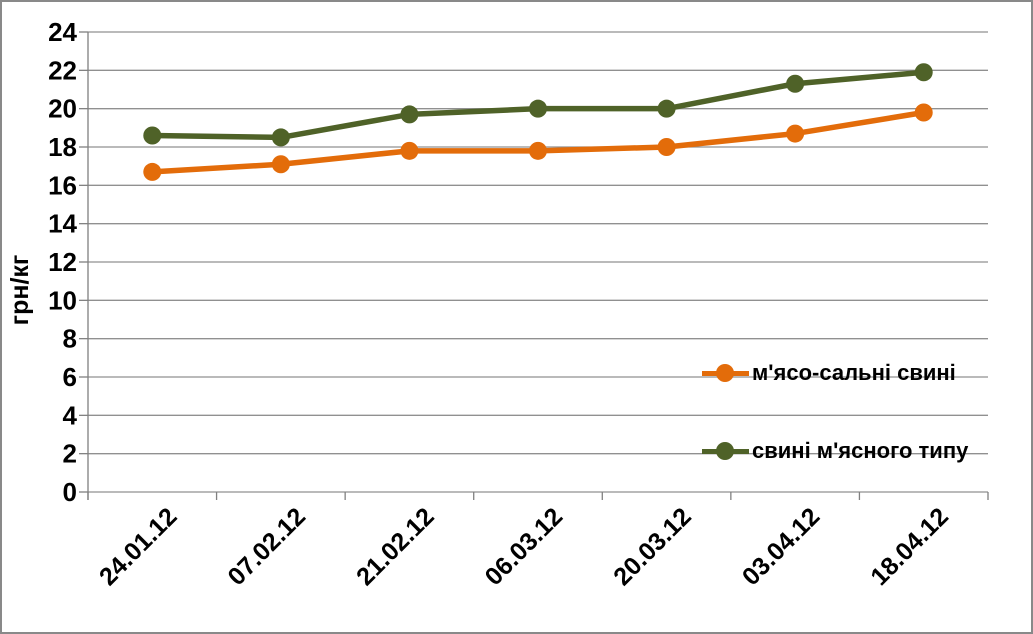  I want to click on legend-label: свині м'ясного типу, so click(860, 450).